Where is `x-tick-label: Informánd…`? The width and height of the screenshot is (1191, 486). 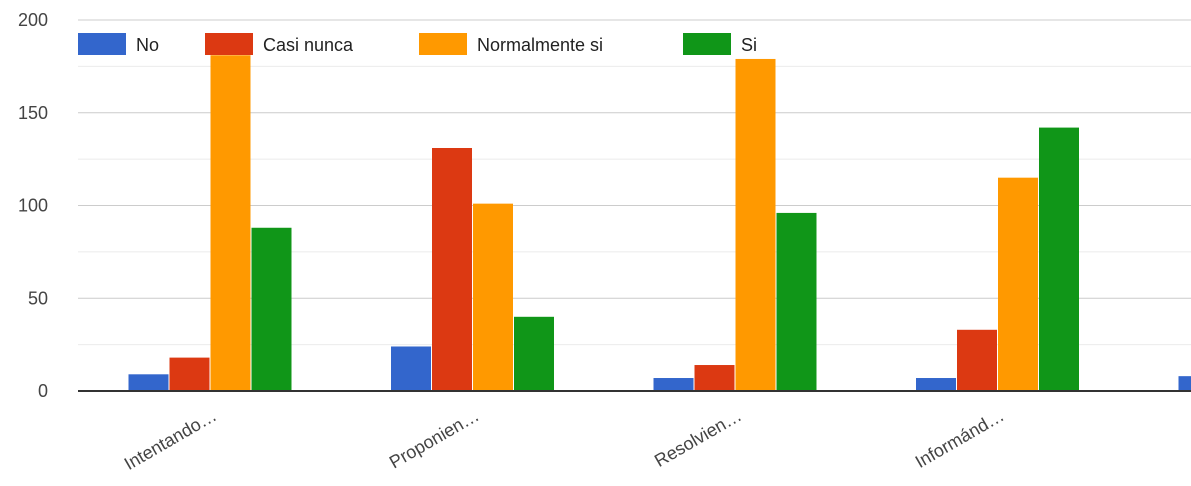
x-tick-label: Informánd… is located at coordinates (960, 438).